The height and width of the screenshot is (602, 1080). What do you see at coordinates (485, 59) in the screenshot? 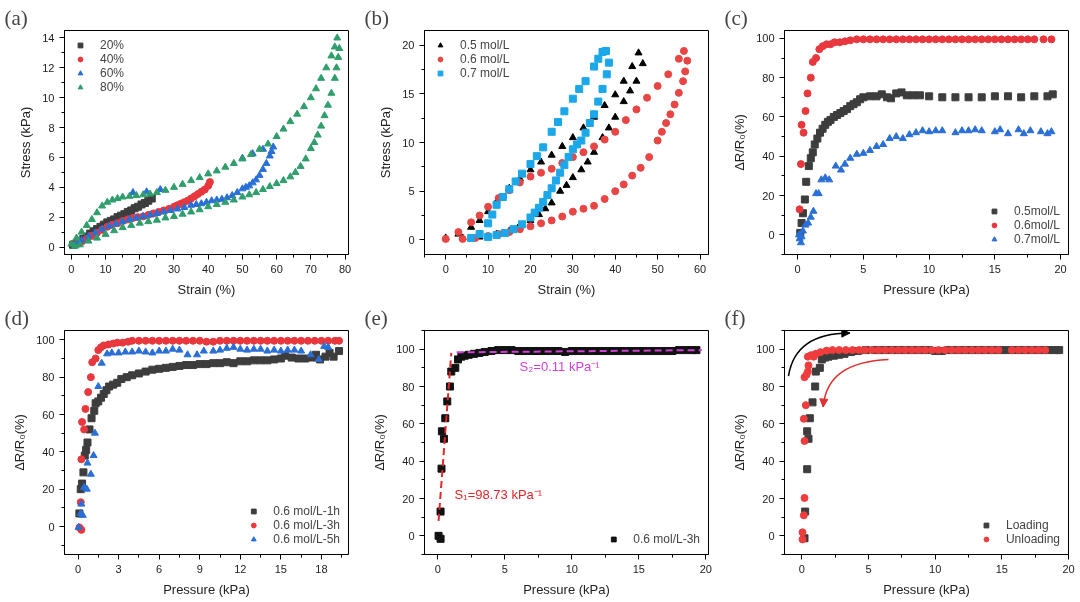
I see `legend-label: 0.6 mol/L` at bounding box center [485, 59].